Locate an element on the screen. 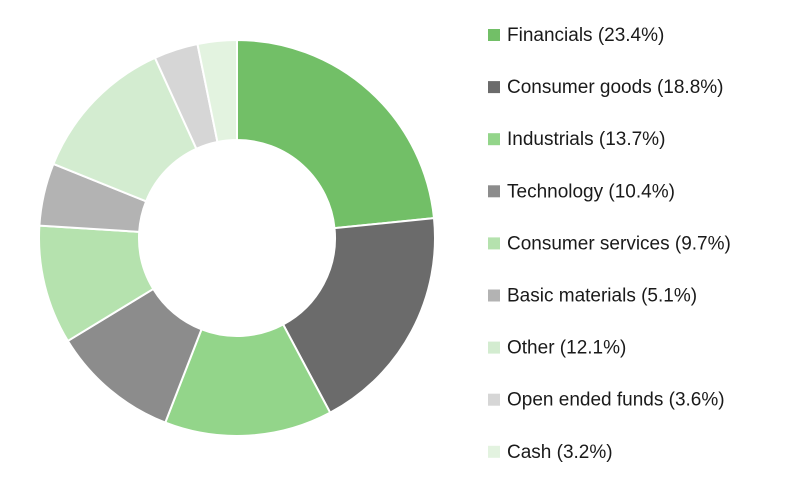  legend-label: Consumer goods (18.8%) is located at coordinates (615, 87).